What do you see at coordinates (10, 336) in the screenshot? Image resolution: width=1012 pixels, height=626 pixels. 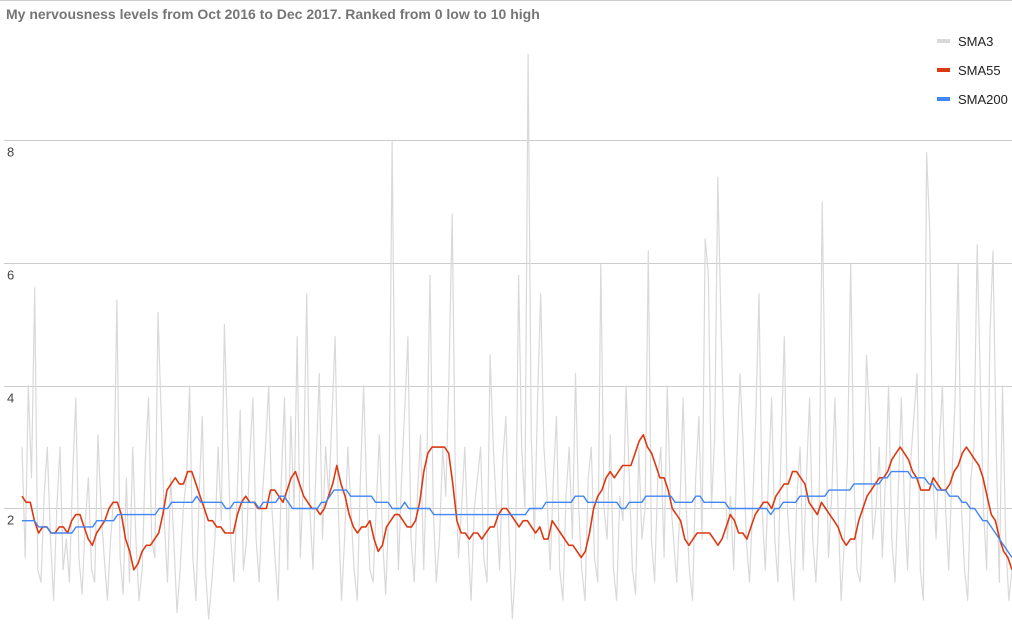 I see `y-axis-tick-labels: 2 4 6 8` at bounding box center [10, 336].